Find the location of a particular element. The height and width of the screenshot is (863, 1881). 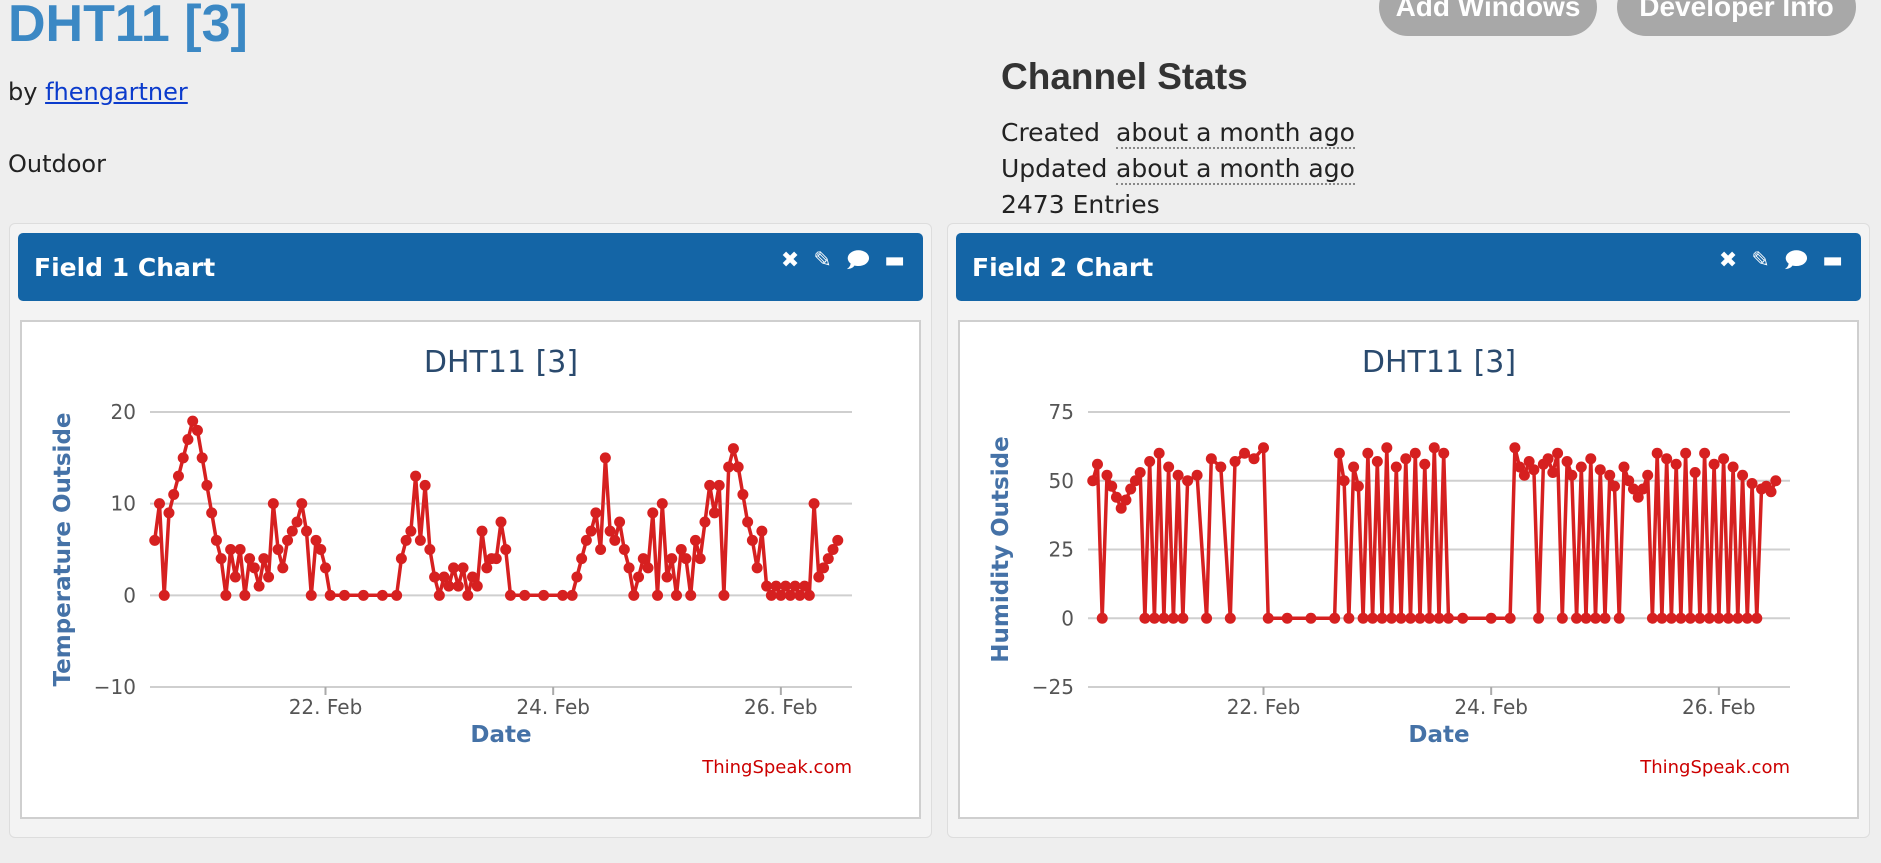

updated-value: about a month ago is located at coordinates (1235, 169).